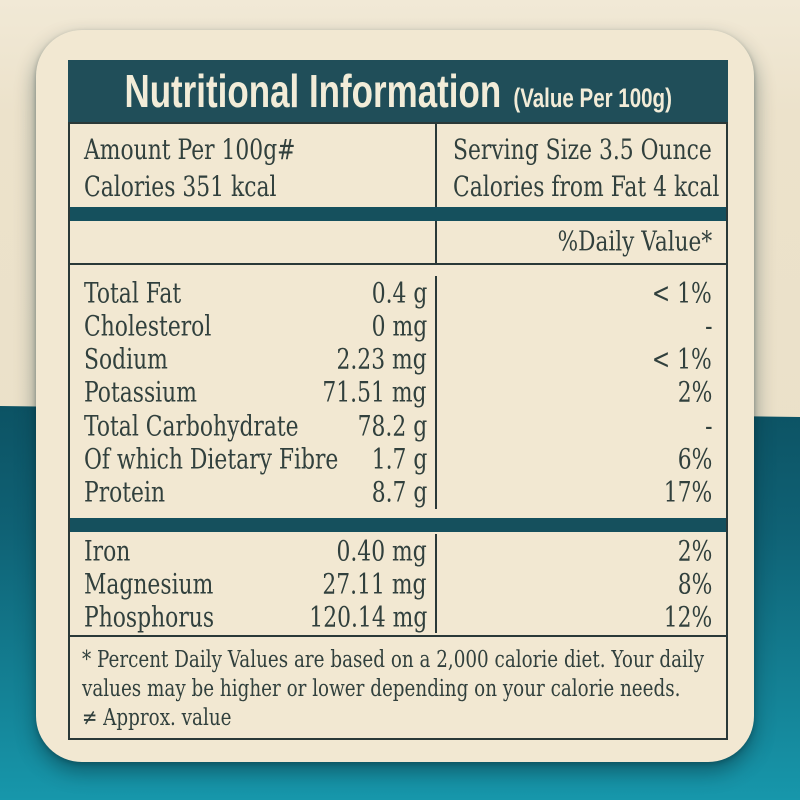 This screenshot has width=800, height=800. What do you see at coordinates (634, 242) in the screenshot?
I see `daily-value-header: %Daily Value*` at bounding box center [634, 242].